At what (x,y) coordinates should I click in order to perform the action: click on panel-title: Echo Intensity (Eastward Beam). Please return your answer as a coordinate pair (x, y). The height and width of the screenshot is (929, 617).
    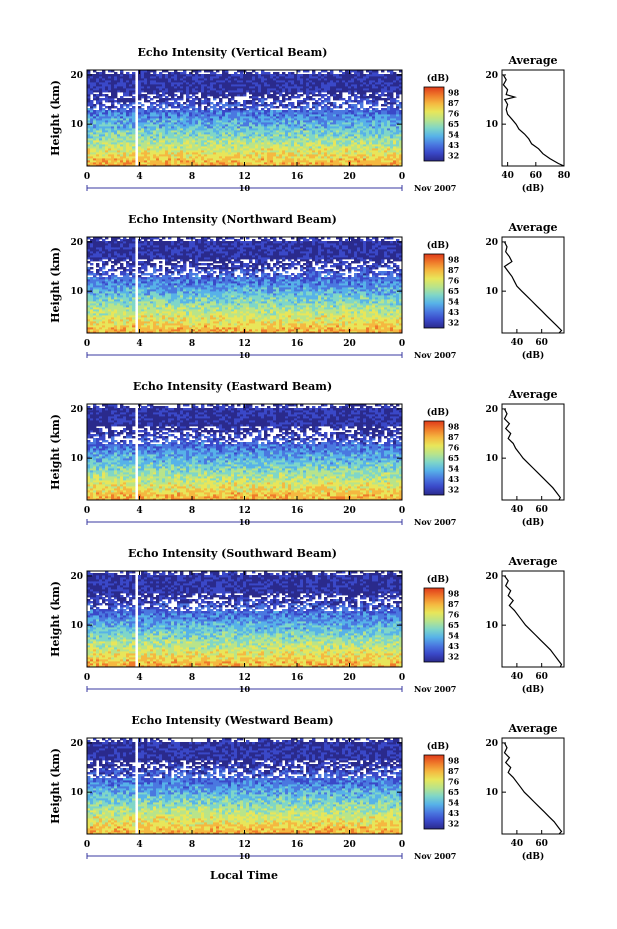
    Looking at the image, I should click on (232, 386).